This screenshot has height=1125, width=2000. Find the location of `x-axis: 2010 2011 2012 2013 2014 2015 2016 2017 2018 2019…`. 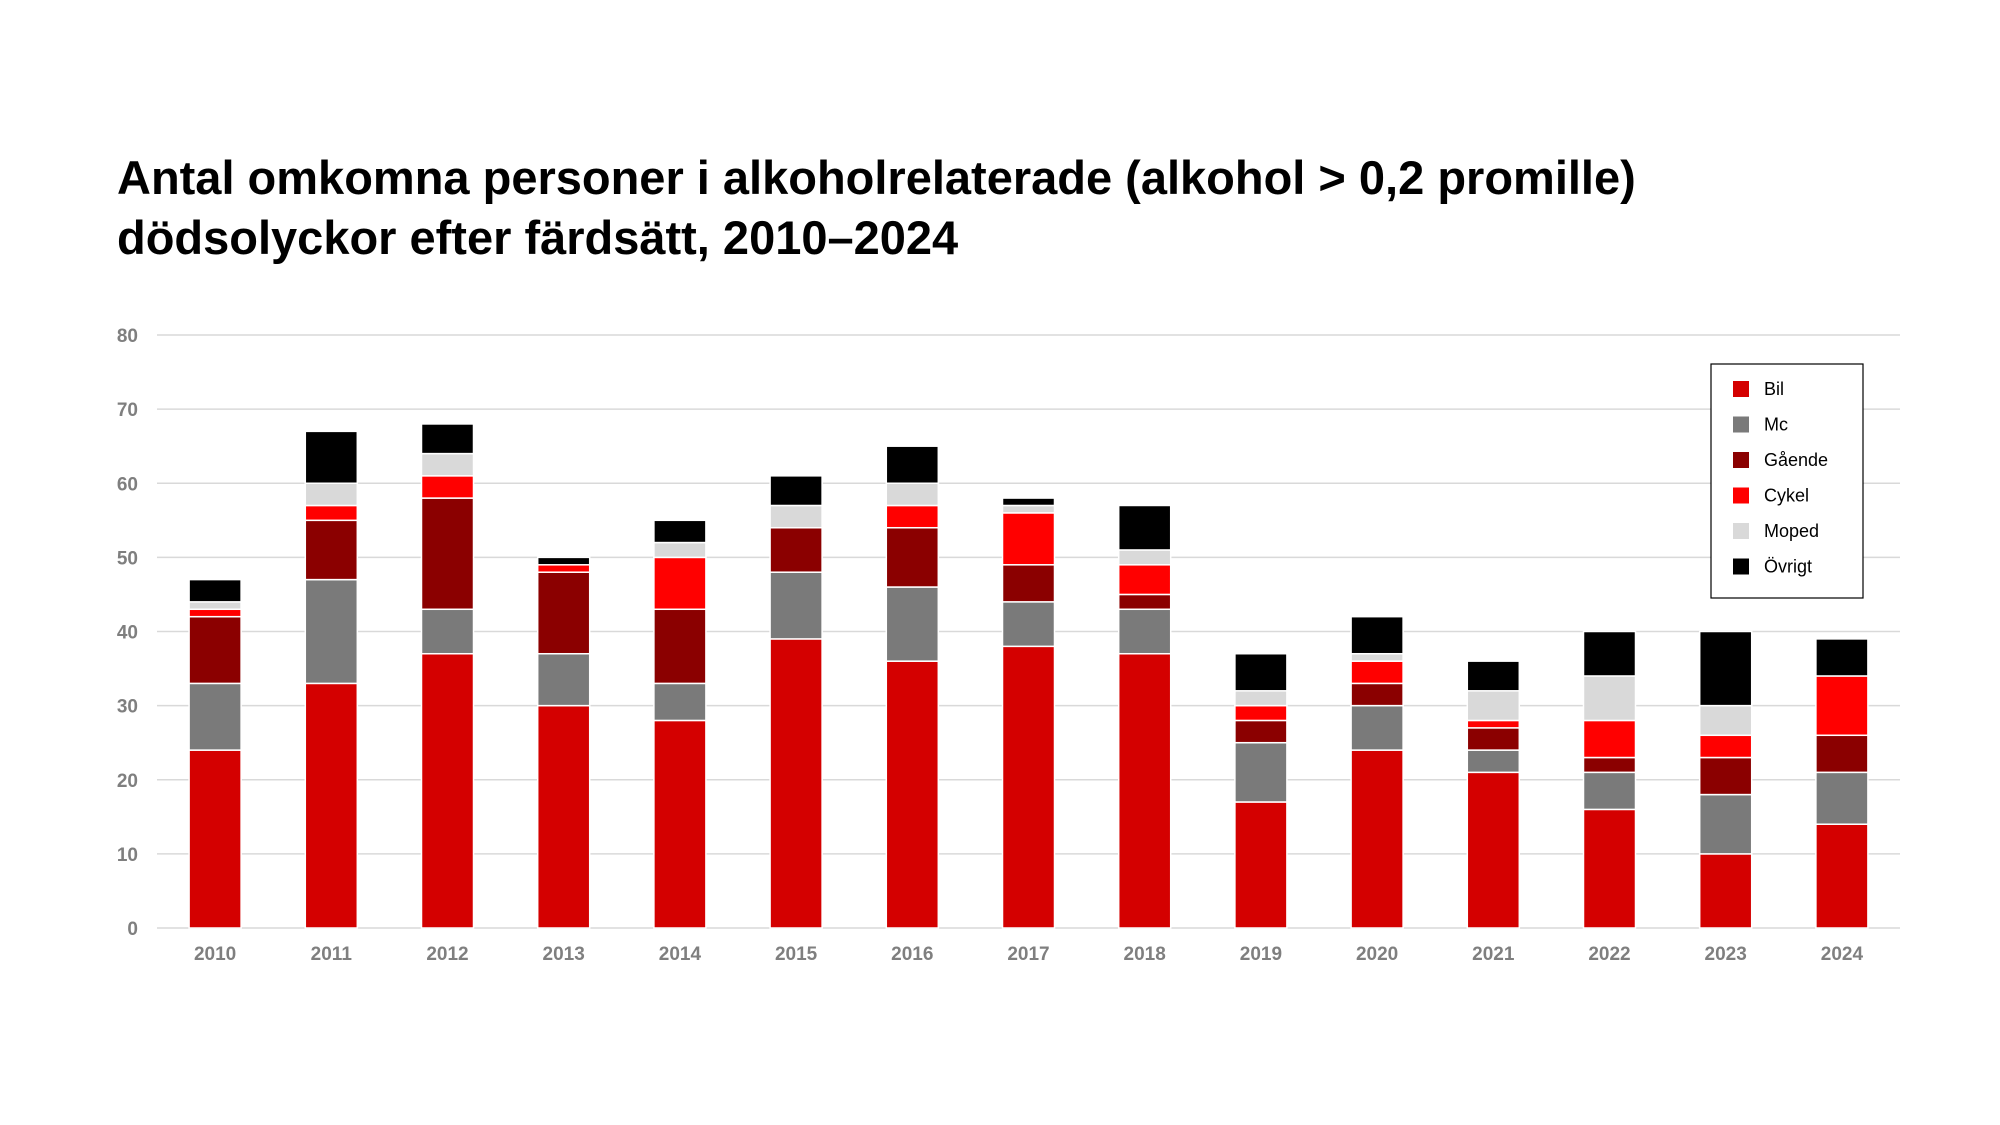

x-axis: 2010 2011 2012 2013 2014 2015 2016 2017 2018 2019… is located at coordinates (1029, 954).